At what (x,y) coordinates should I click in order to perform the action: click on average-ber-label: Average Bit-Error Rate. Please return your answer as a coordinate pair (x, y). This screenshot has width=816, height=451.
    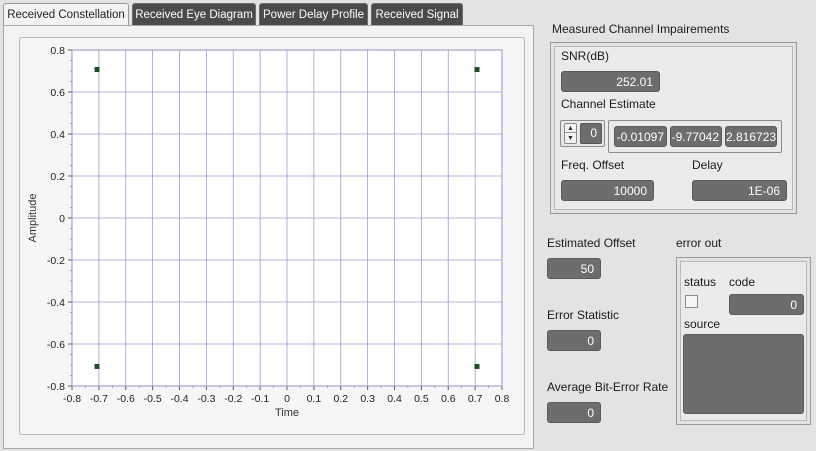
    Looking at the image, I should click on (608, 387).